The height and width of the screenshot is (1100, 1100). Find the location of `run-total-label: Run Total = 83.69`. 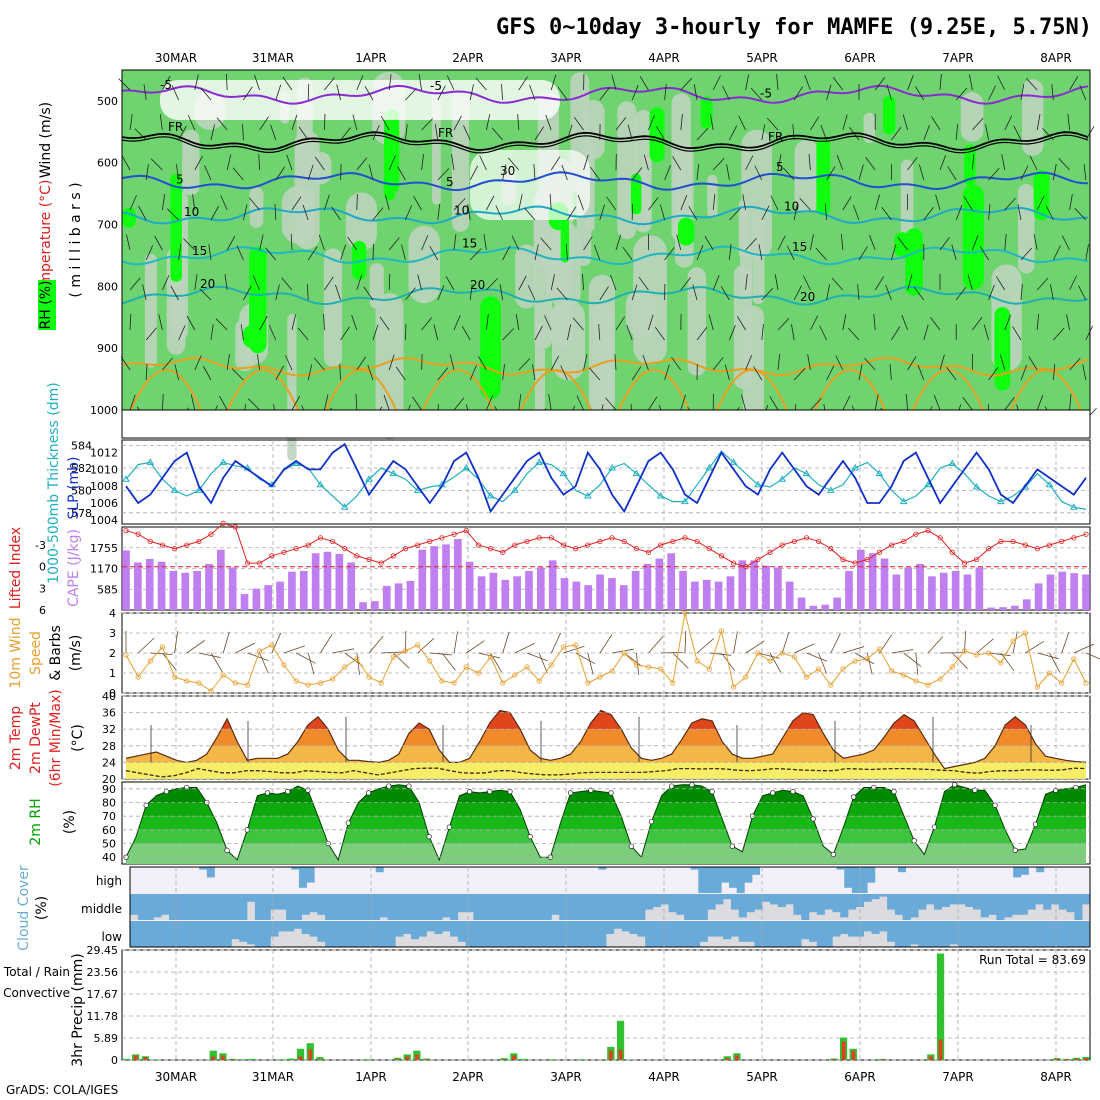

run-total-label: Run Total = 83.69 is located at coordinates (1032, 960).